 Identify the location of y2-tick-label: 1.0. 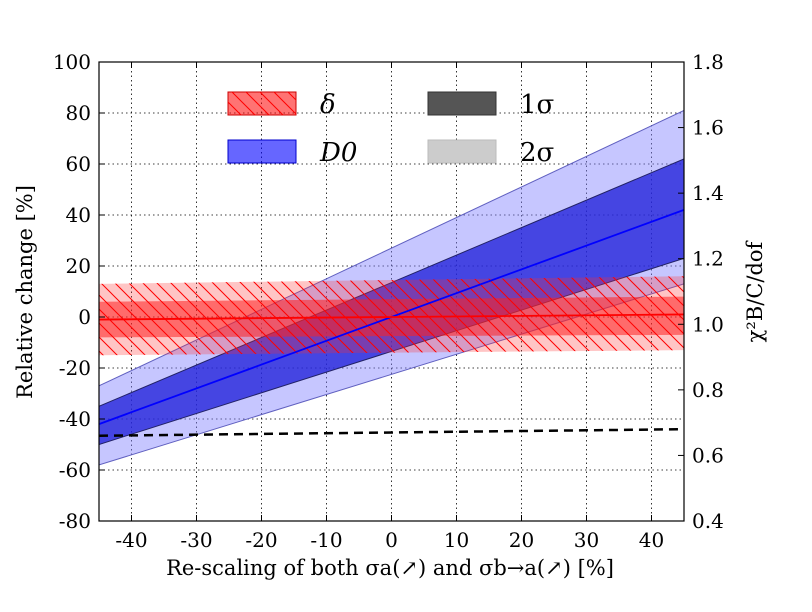
(708, 324).